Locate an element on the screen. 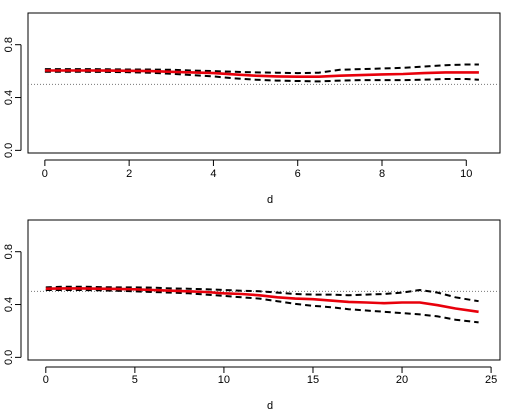 The height and width of the screenshot is (412, 511). x-tick-label: 15 is located at coordinates (313, 380).